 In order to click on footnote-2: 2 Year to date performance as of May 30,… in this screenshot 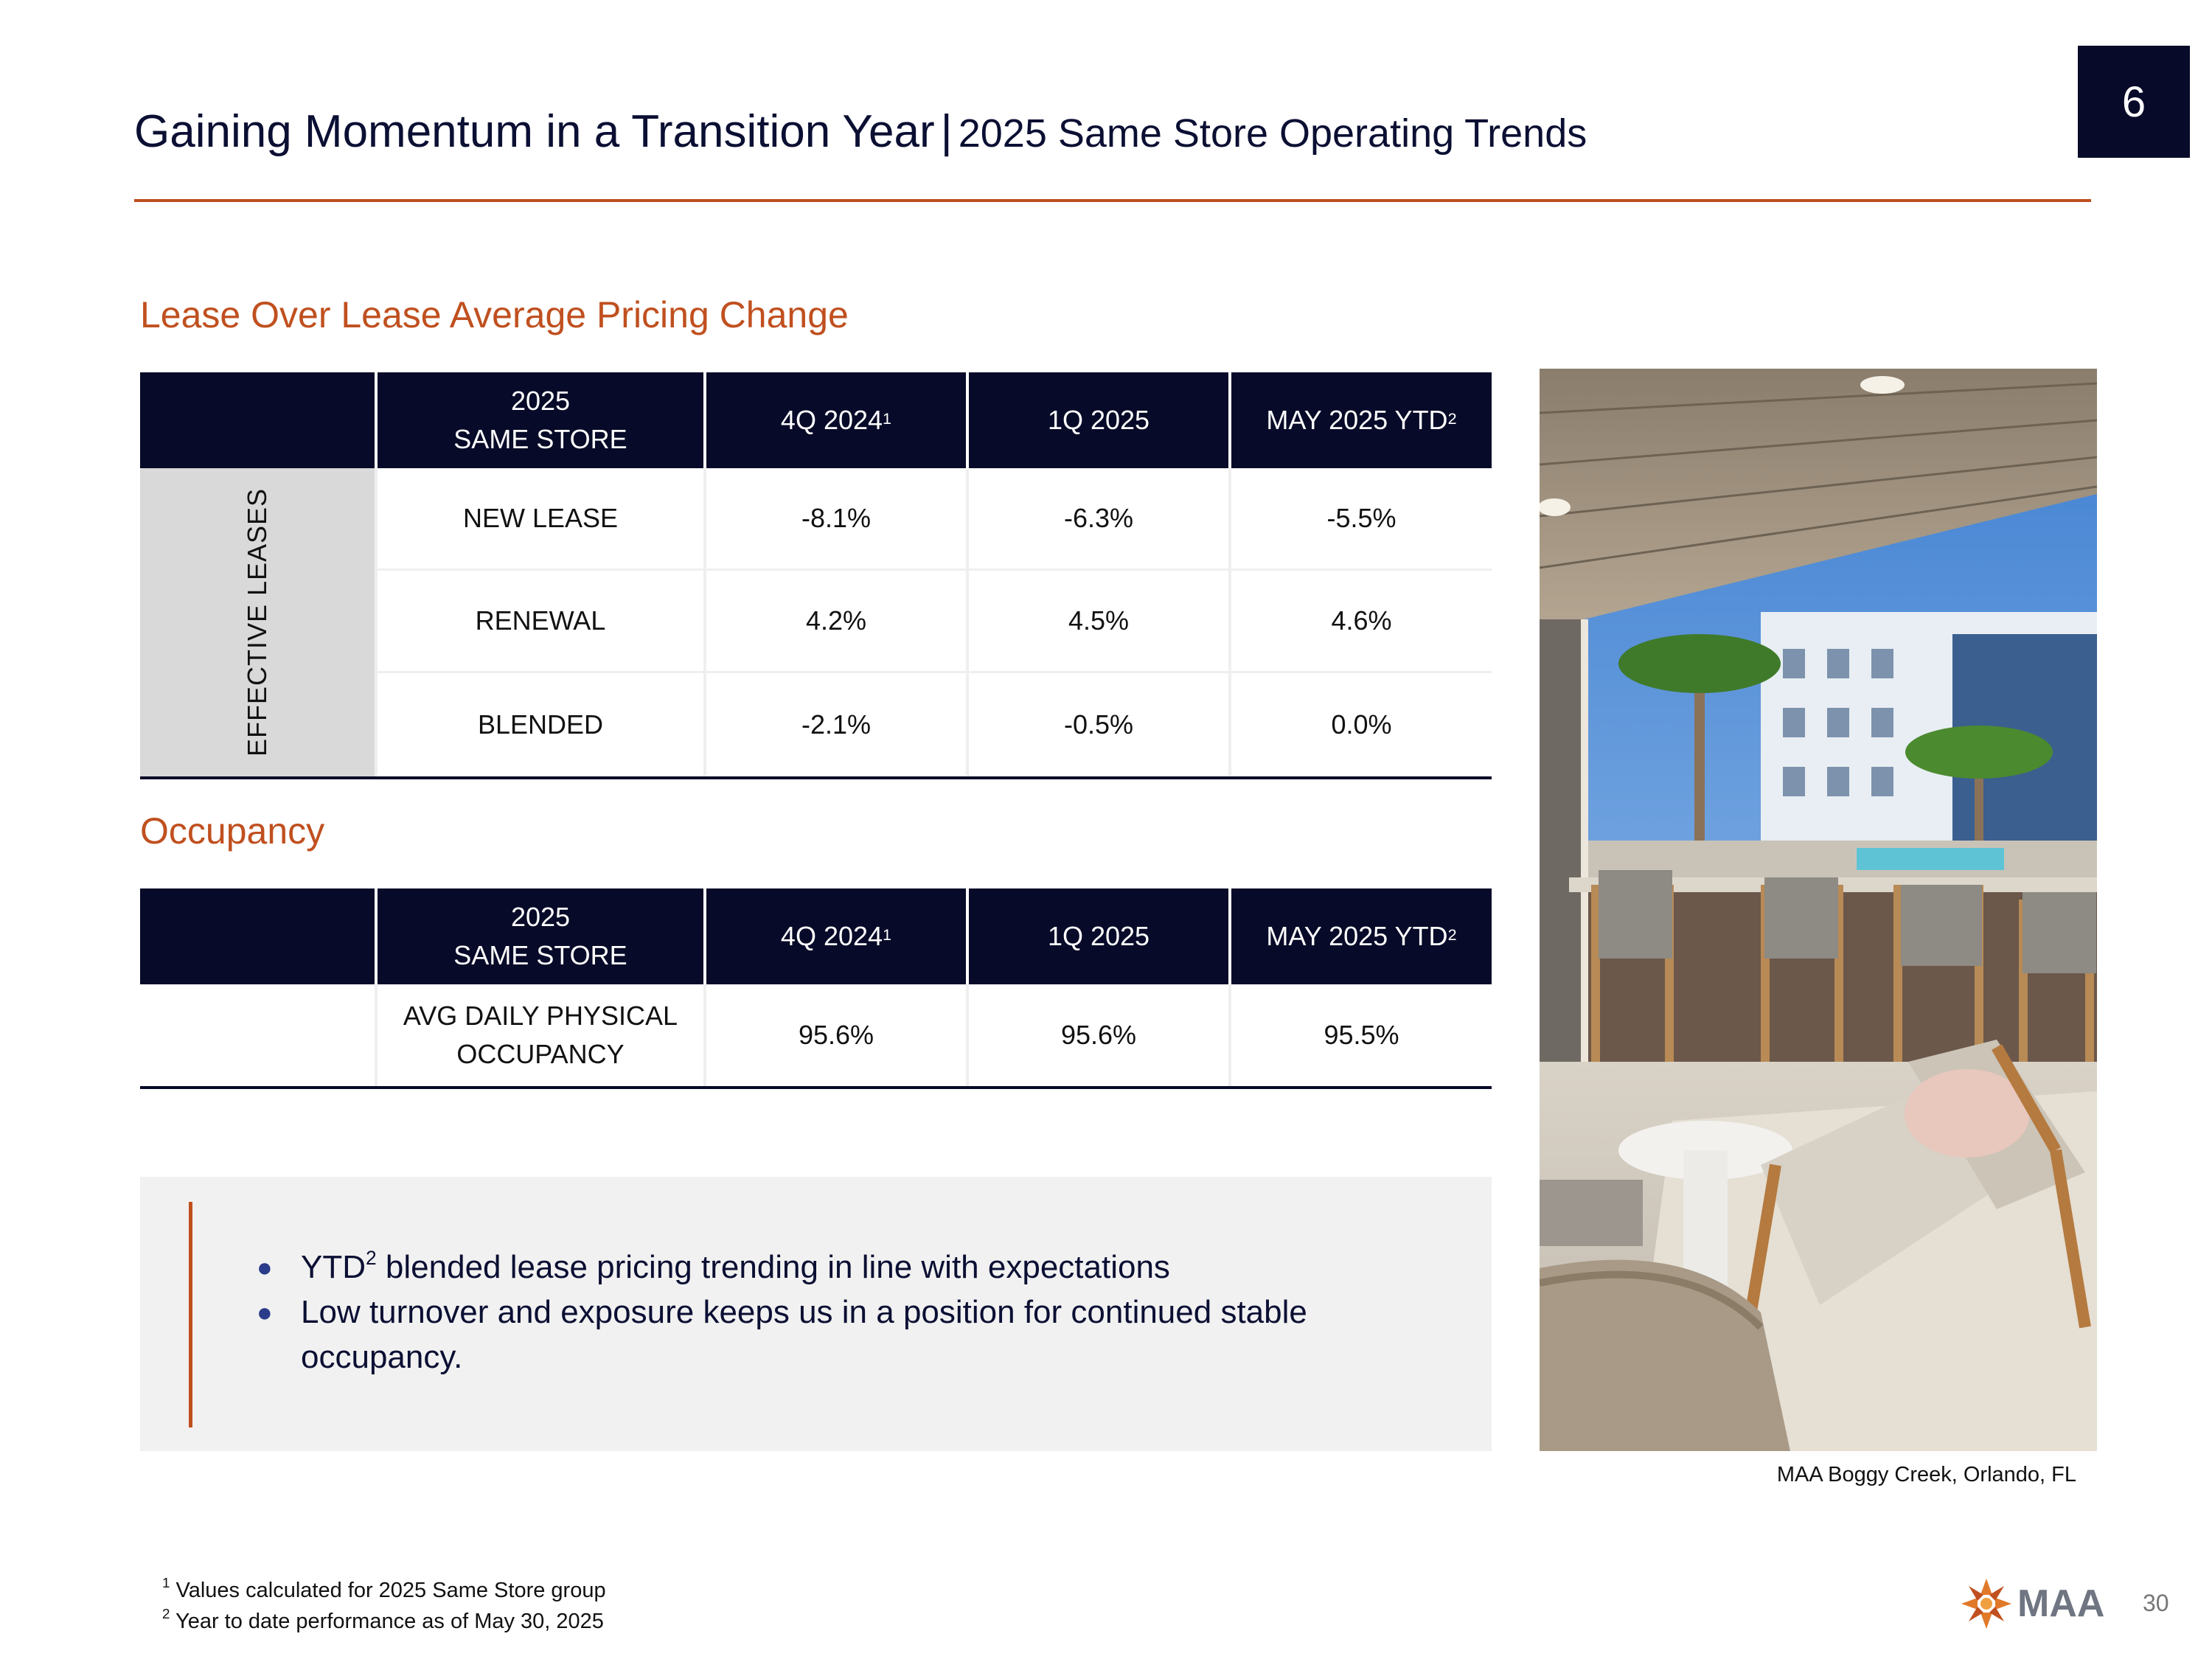, I will do `click(384, 1621)`.